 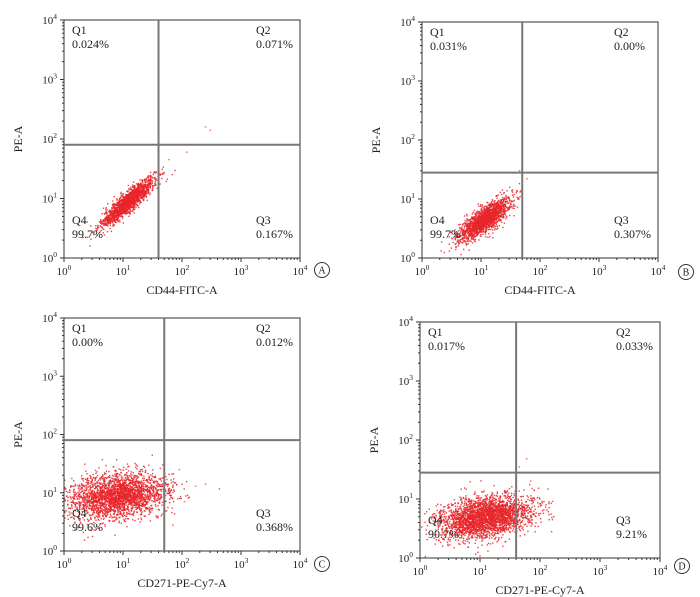 What do you see at coordinates (182, 270) in the screenshot?
I see `x-tick-label: 10²` at bounding box center [182, 270].